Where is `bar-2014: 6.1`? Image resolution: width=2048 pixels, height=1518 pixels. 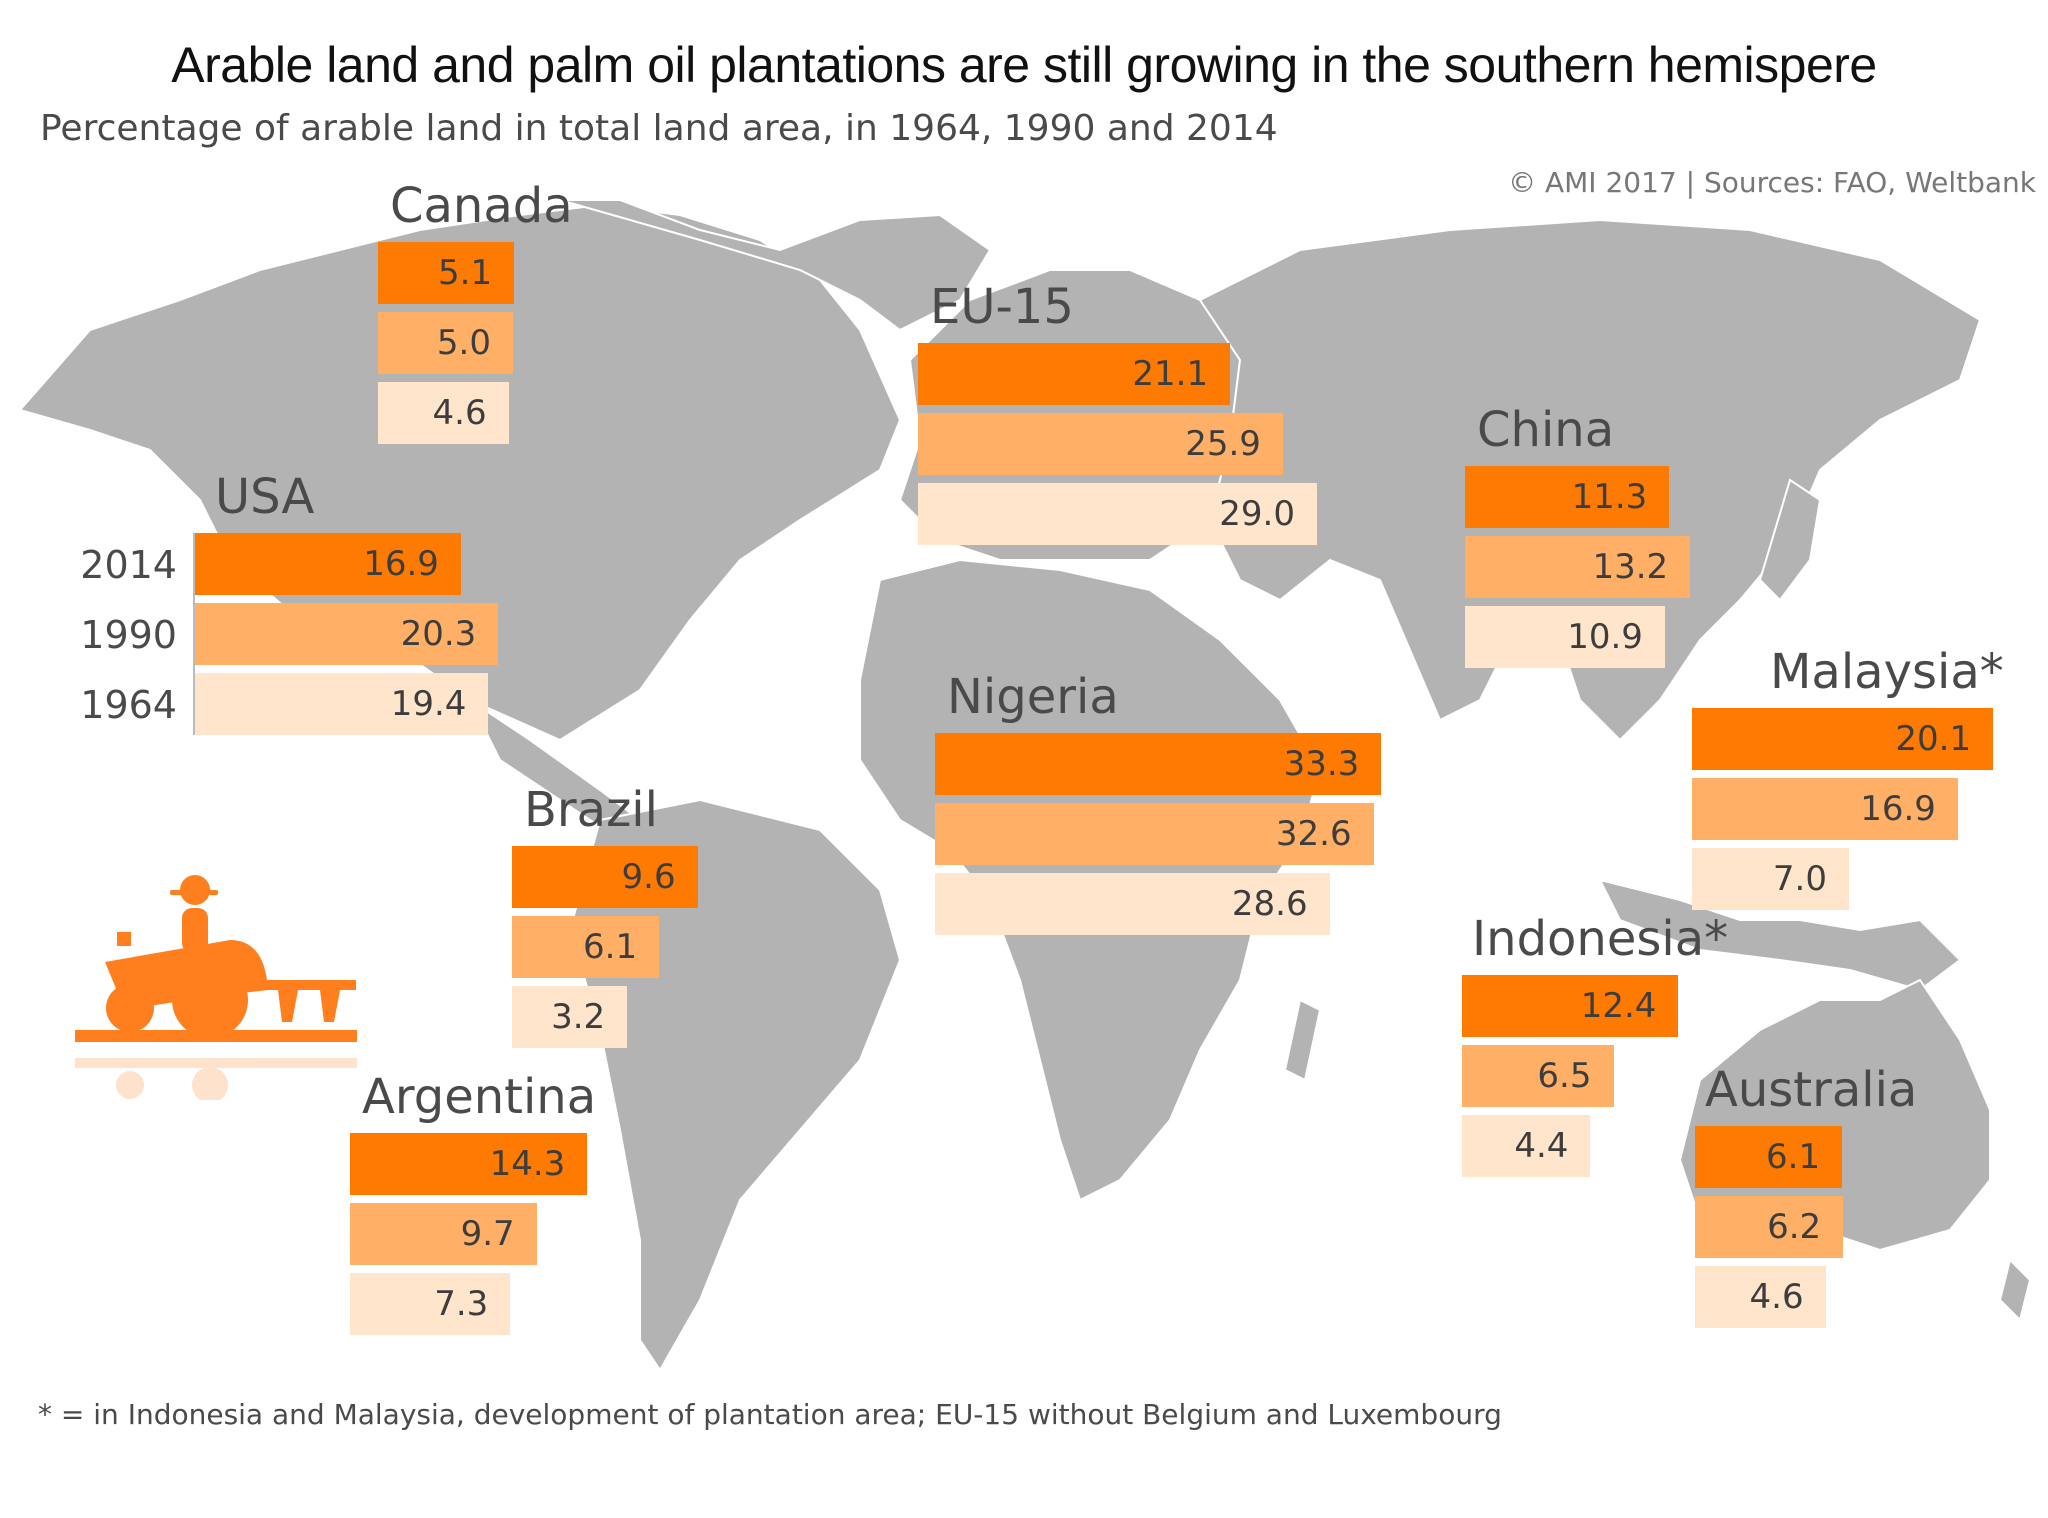 bar-2014: 6.1 is located at coordinates (1769, 1157).